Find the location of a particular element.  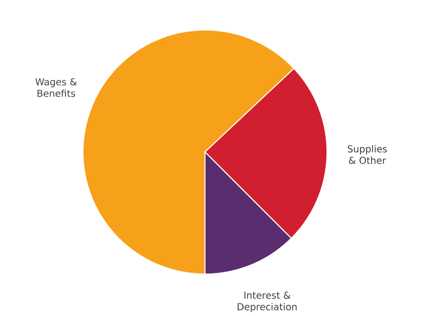

slice-label: Supplies & Other is located at coordinates (367, 154).